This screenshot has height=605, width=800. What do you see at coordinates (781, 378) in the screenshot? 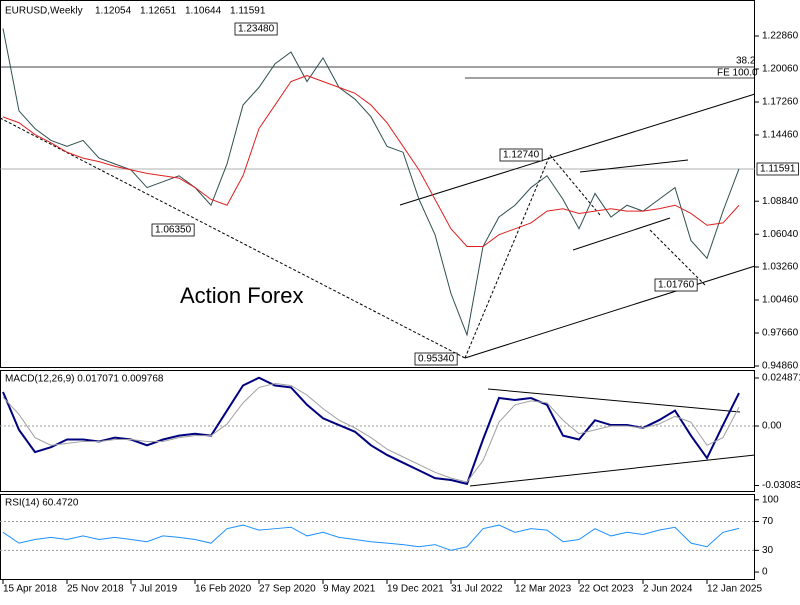
I see `y-tick-label: 0.024871` at bounding box center [781, 378].